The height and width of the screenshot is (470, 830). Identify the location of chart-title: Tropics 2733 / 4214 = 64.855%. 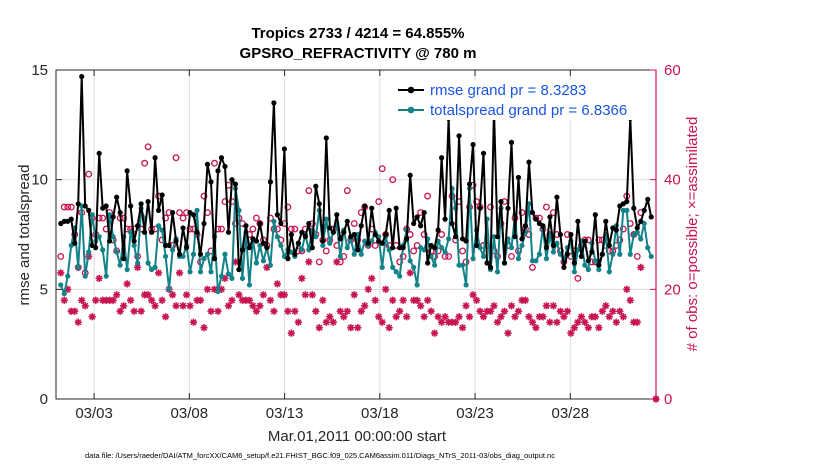
(357, 33).